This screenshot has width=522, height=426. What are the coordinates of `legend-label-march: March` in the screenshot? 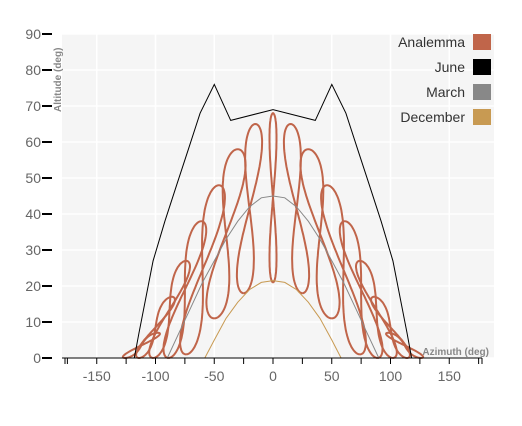 It's located at (445, 92).